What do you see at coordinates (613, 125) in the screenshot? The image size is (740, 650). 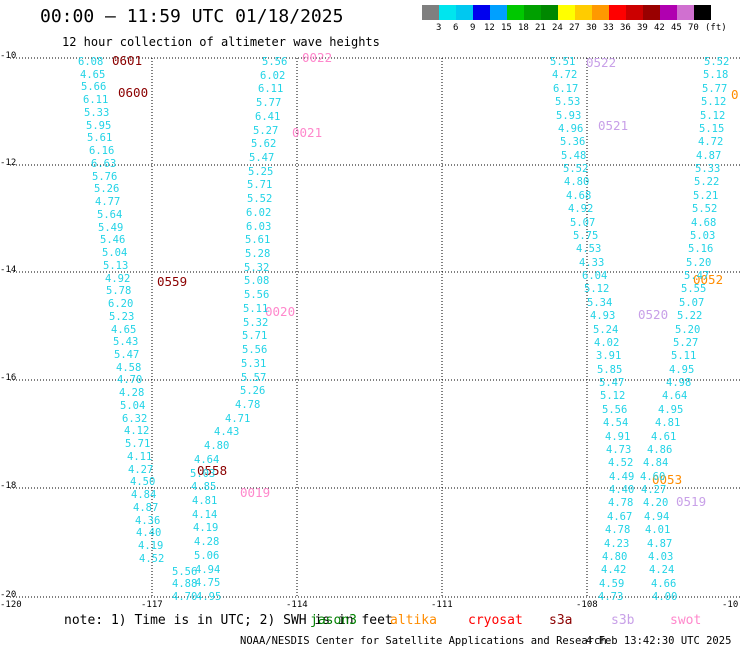 I see `pass-label: 0521` at bounding box center [613, 125].